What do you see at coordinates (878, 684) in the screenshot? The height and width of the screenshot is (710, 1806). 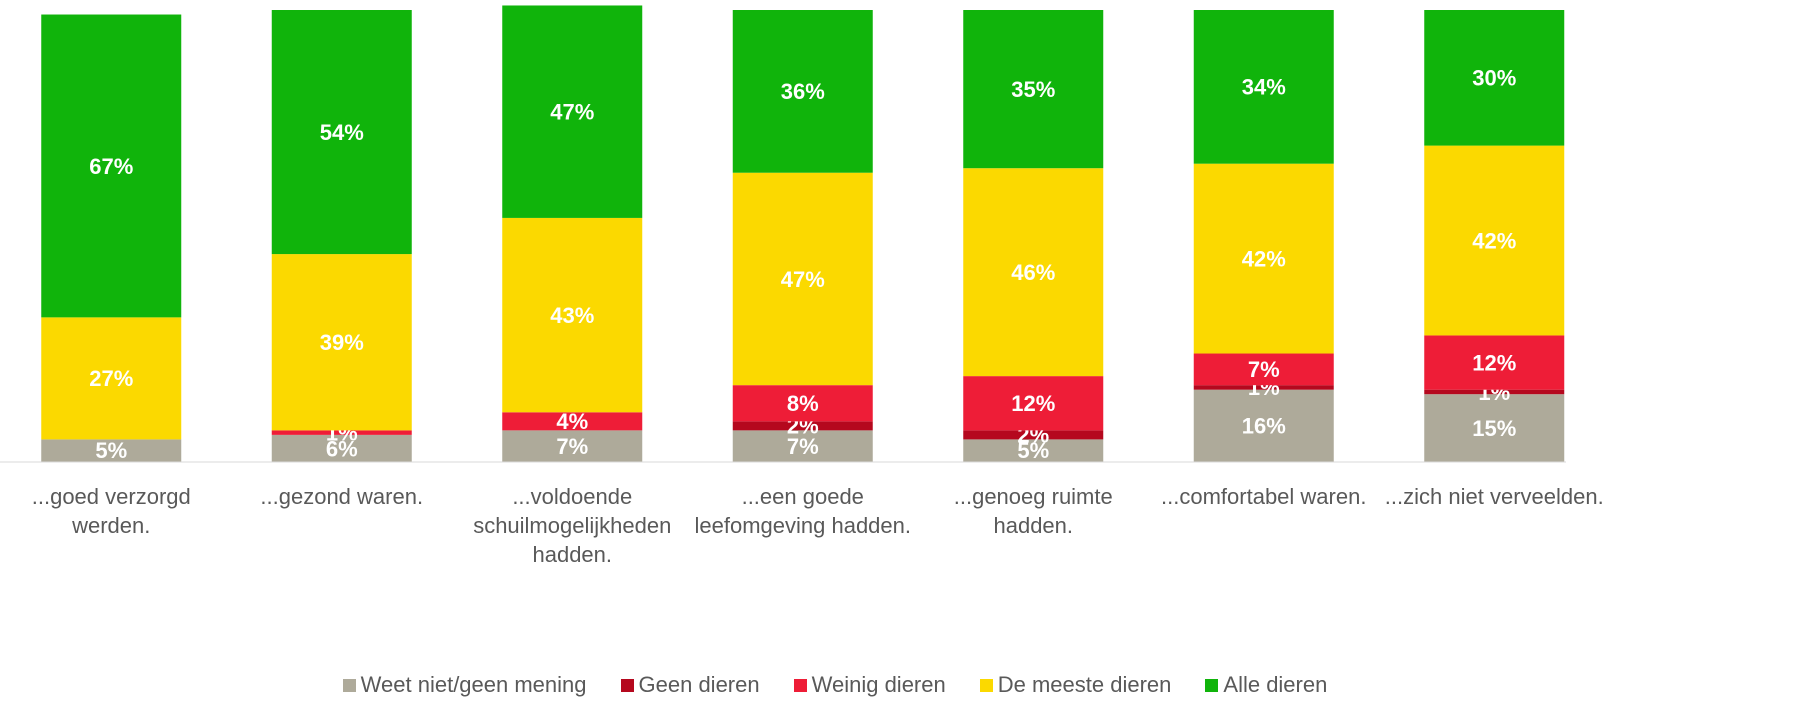 I see `legend-label: Weinig dieren` at bounding box center [878, 684].